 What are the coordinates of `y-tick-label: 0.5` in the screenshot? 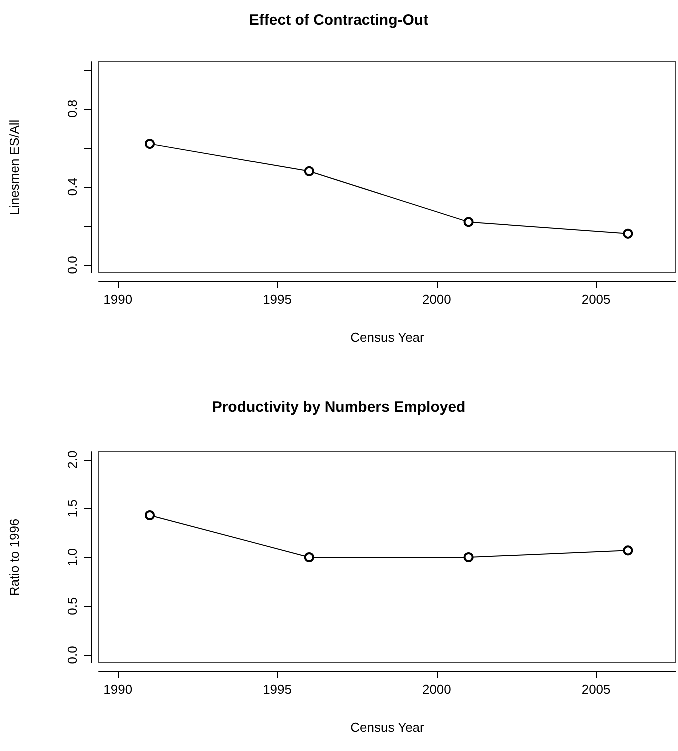 It's located at (72, 606).